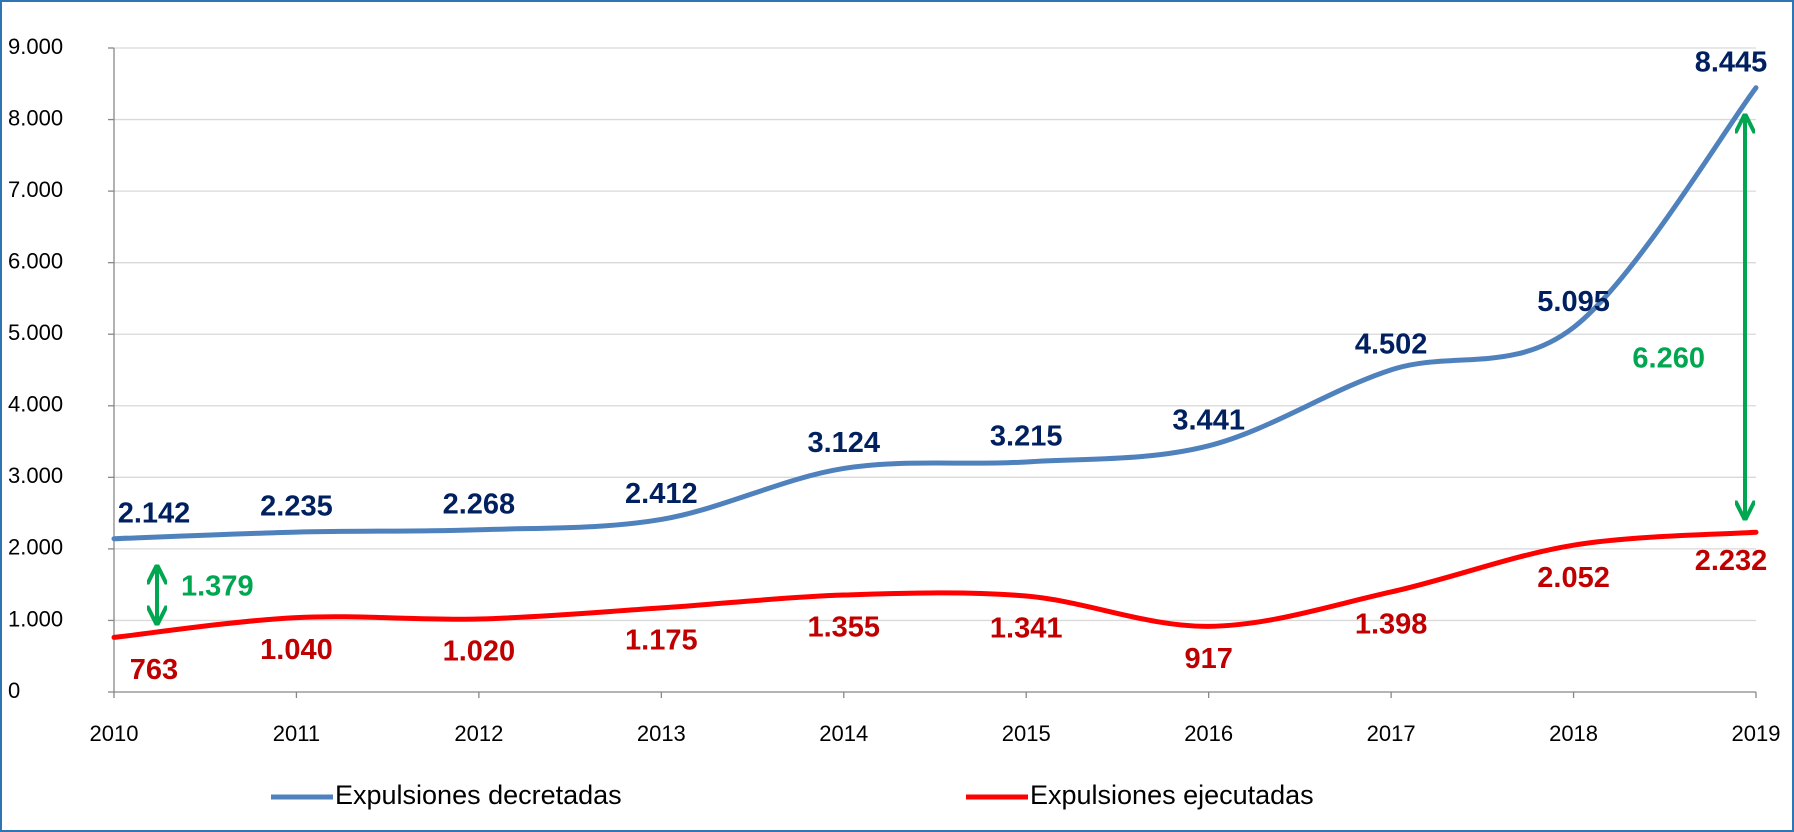 The height and width of the screenshot is (832, 1794). Describe the element at coordinates (843, 443) in the screenshot. I see `value-label: 3.124` at that location.